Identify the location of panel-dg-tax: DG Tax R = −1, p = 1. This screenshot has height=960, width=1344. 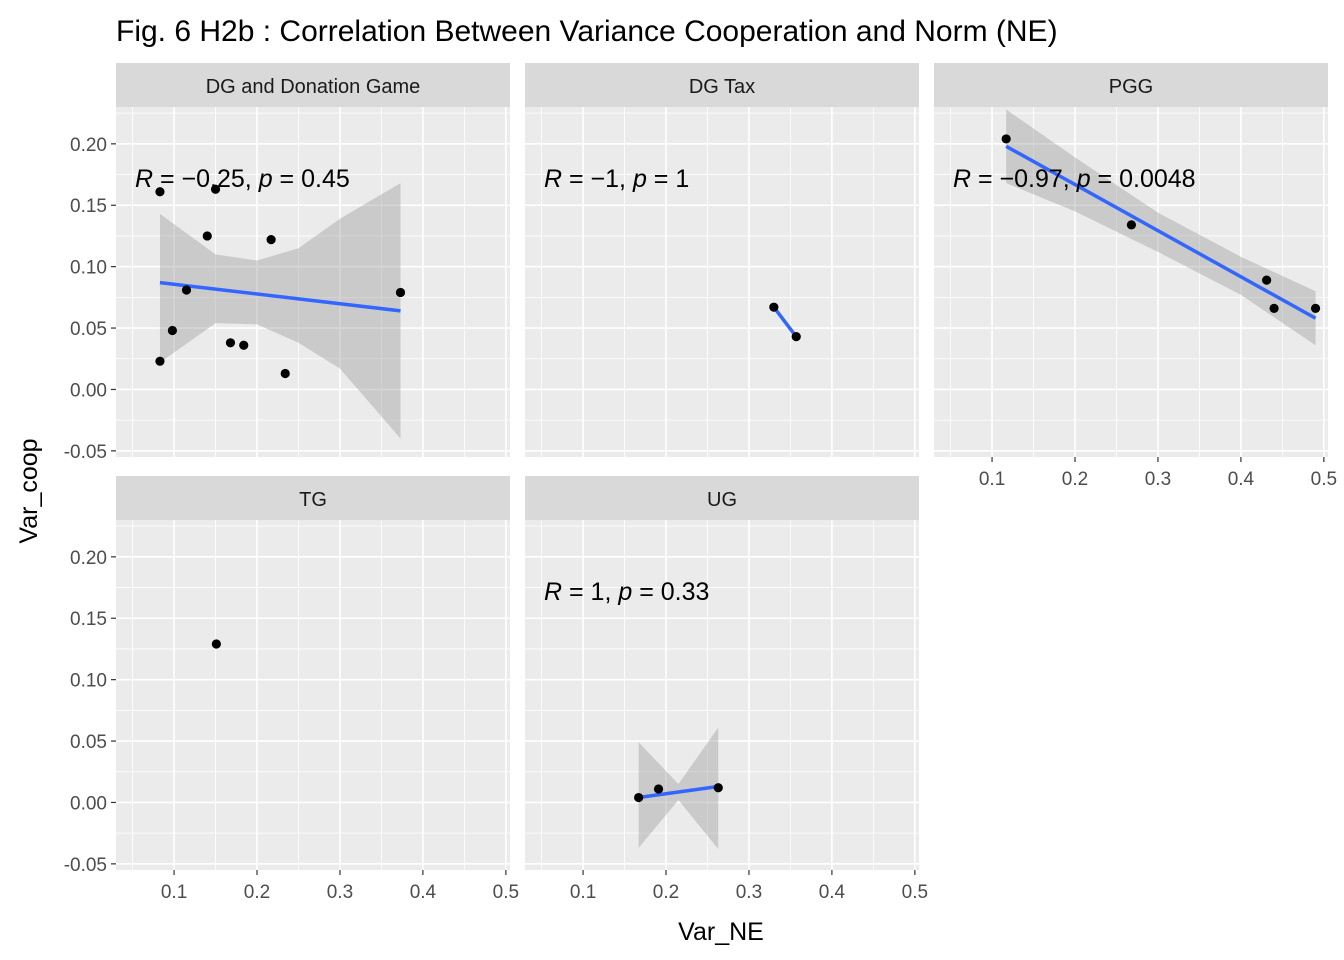
(722, 260).